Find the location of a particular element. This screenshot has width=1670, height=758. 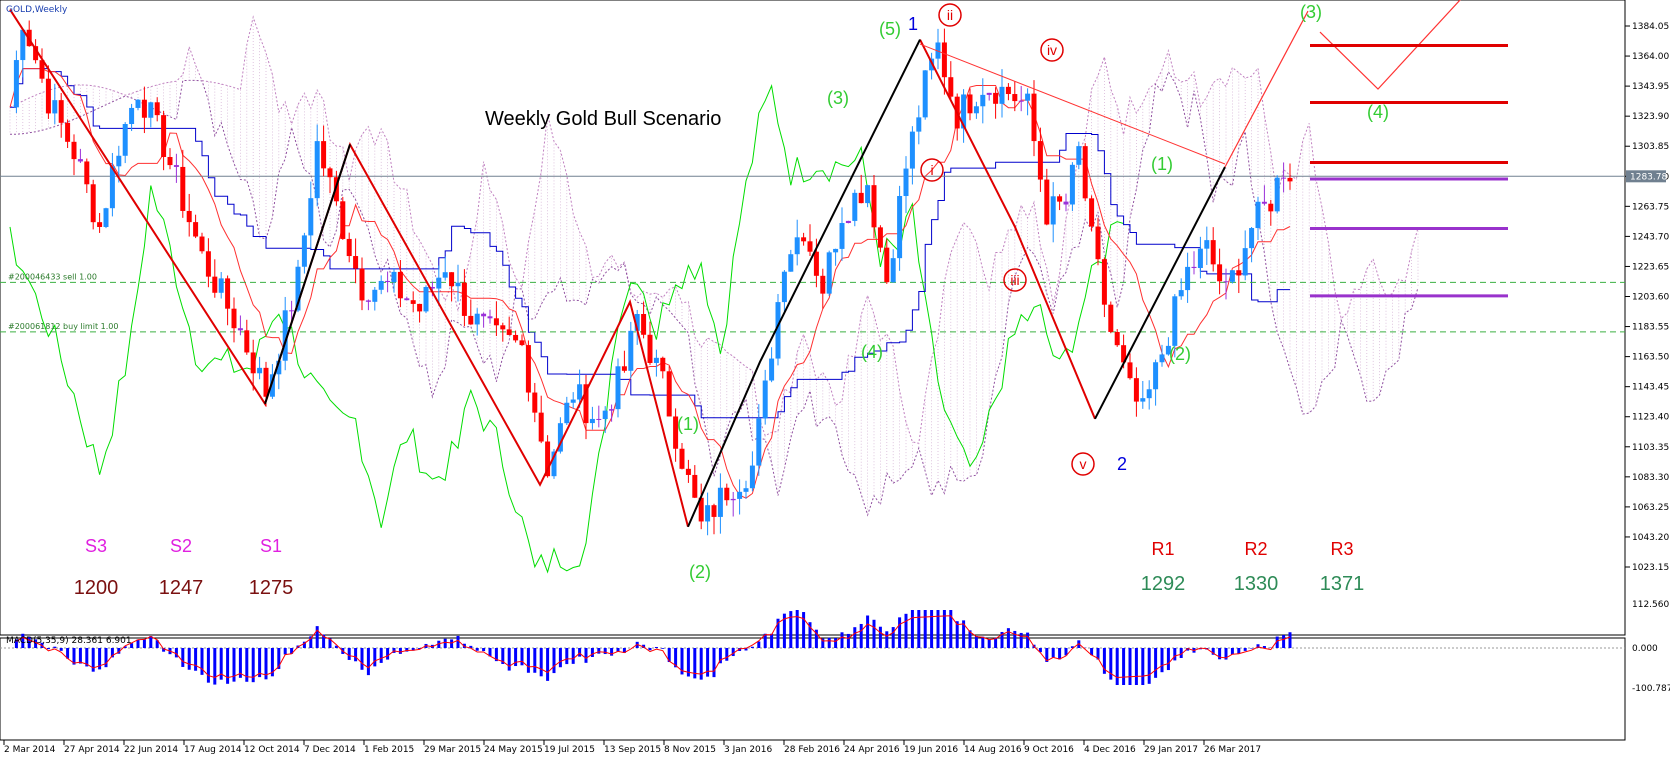

macd-tick-label: 0.000 is located at coordinates (1645, 649).